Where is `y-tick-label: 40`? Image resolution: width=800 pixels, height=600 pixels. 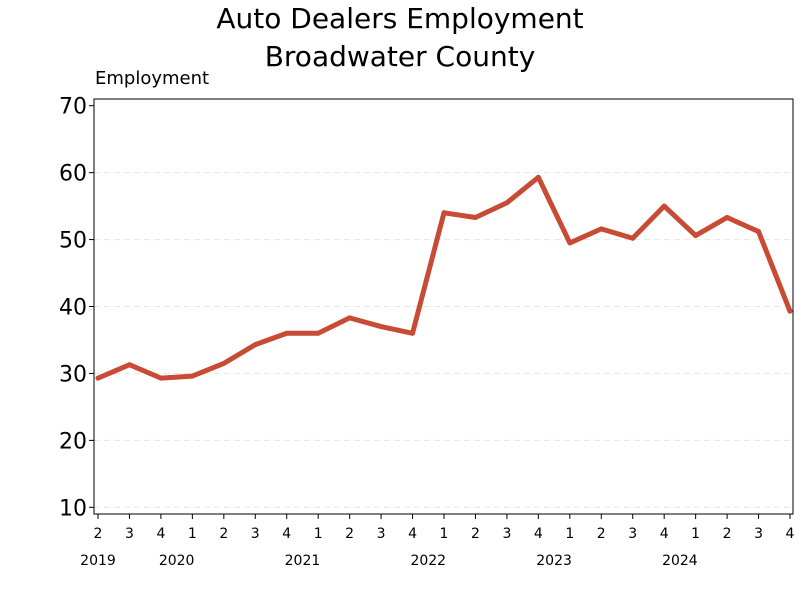
y-tick-label: 40 is located at coordinates (73, 308).